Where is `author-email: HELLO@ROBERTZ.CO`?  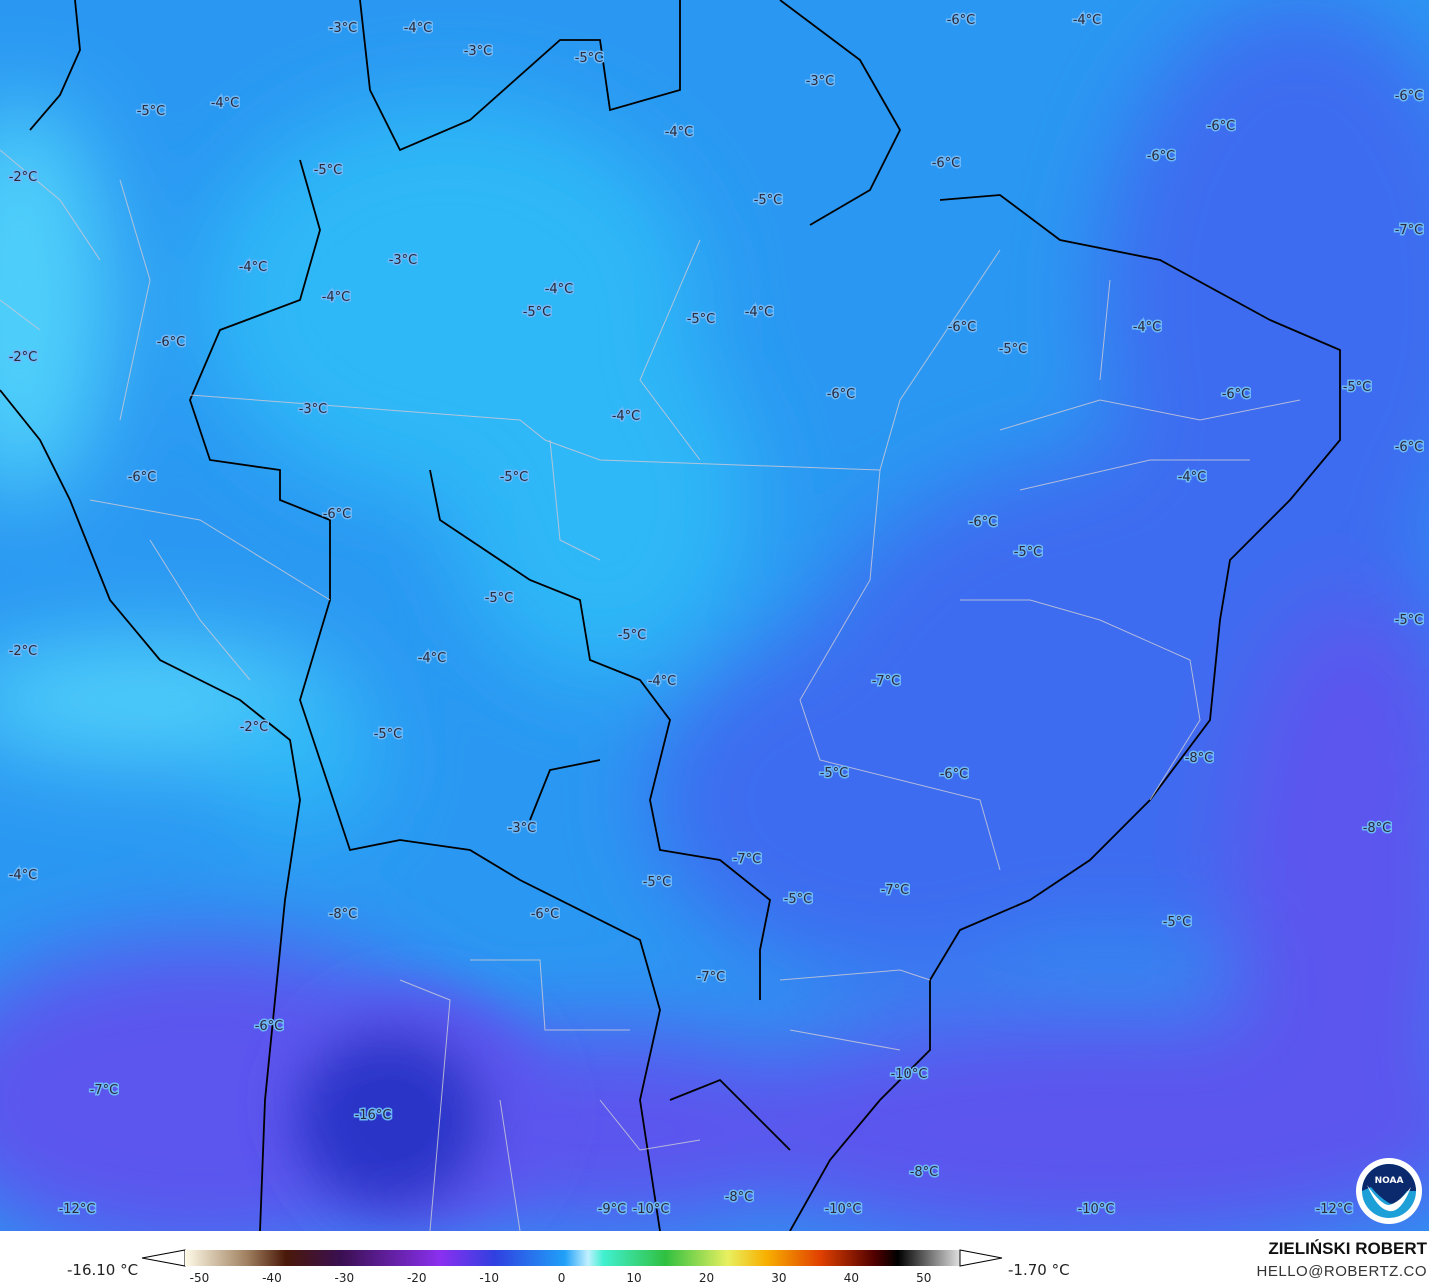 author-email: HELLO@ROBERTZ.CO is located at coordinates (1341, 1271).